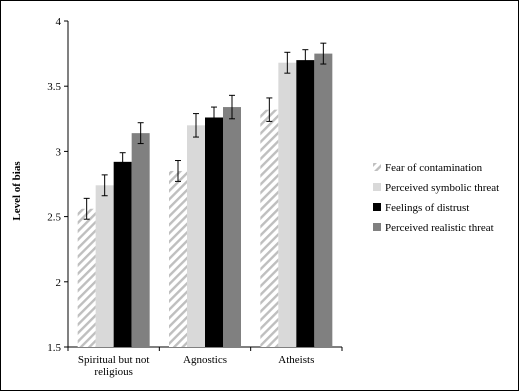 The image size is (519, 391). Describe the element at coordinates (59, 283) in the screenshot. I see `y-tick-label: 2` at that location.